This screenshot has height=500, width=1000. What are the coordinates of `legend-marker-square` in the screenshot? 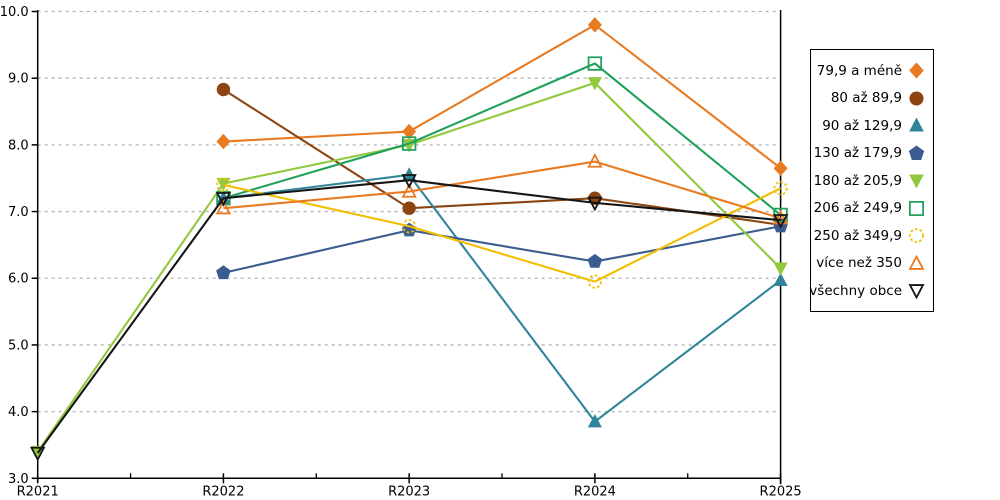 It's located at (916, 208).